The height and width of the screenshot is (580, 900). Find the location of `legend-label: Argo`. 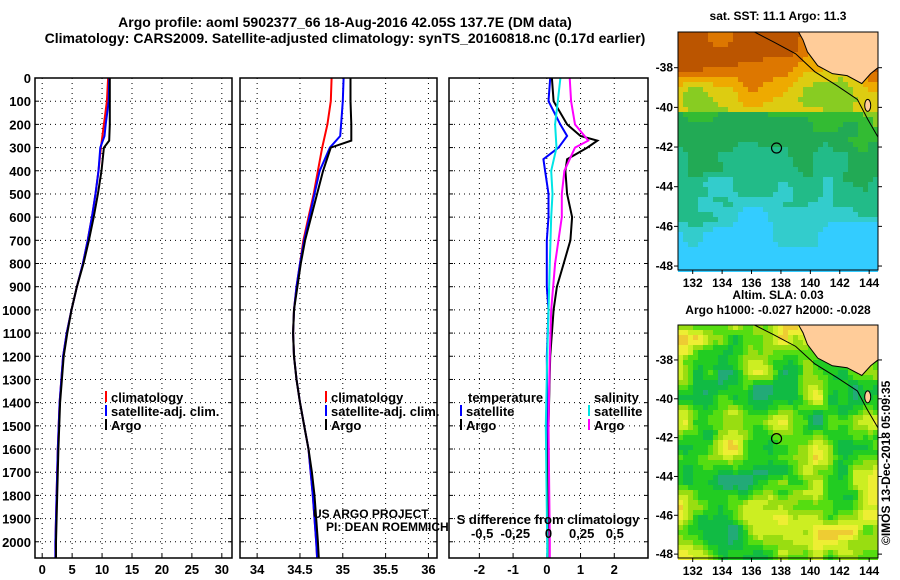

legend-label: Argo is located at coordinates (346, 425).